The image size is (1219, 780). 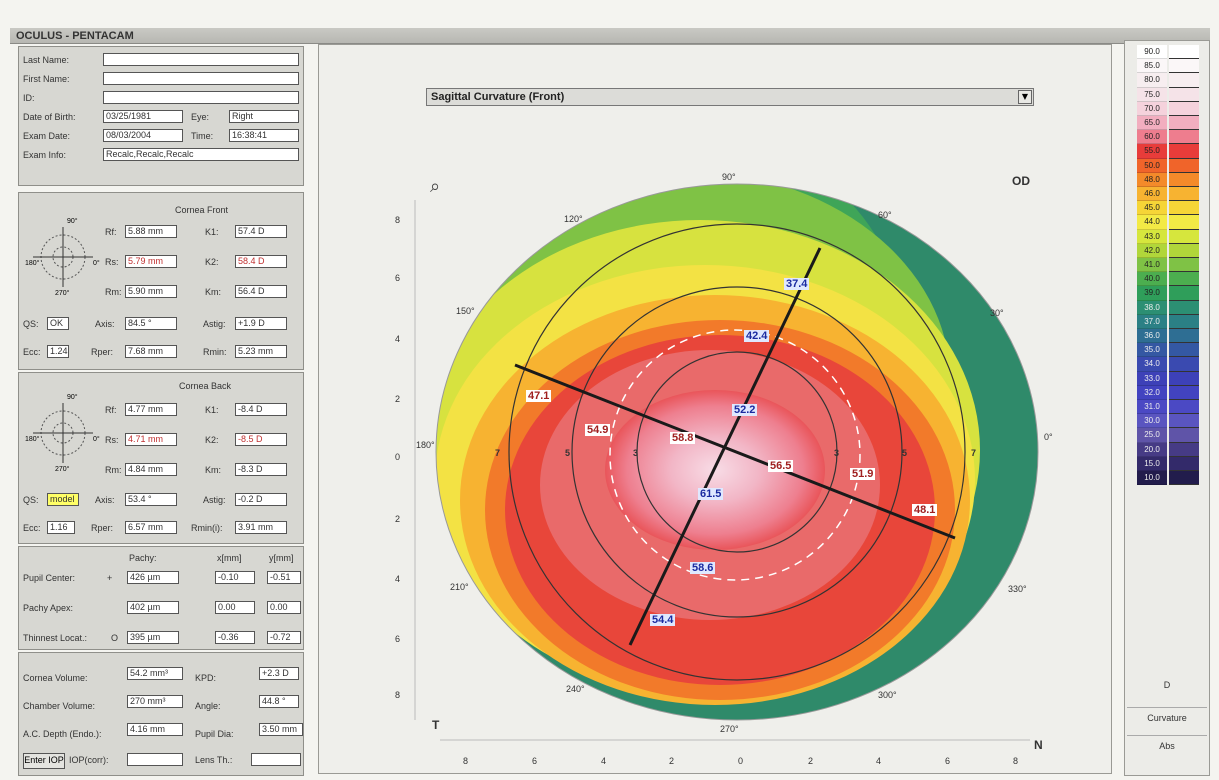 I want to click on id-field, so click(x=201, y=97).